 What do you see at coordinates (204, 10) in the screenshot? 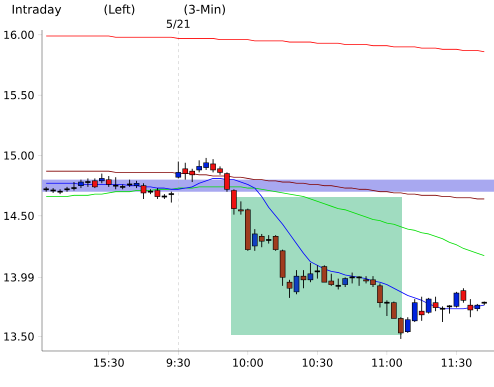
I see `text: (3-Min)` at bounding box center [204, 10].